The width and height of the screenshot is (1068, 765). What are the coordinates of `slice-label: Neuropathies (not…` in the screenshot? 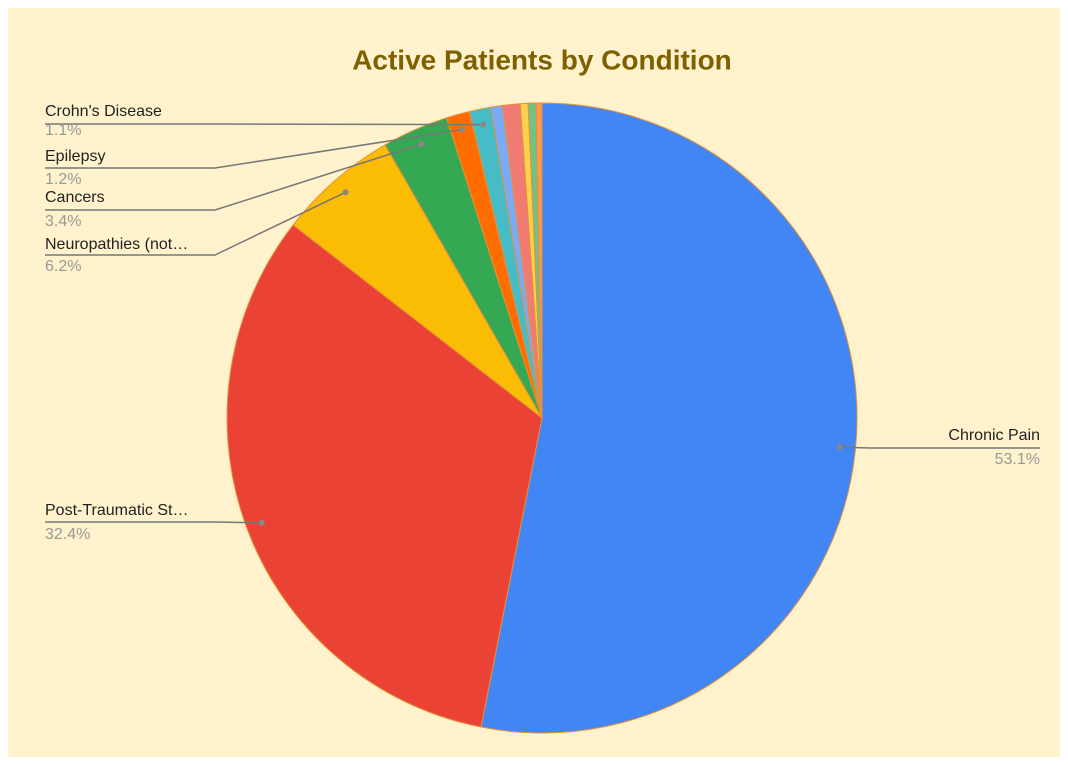 It's located at (116, 244).